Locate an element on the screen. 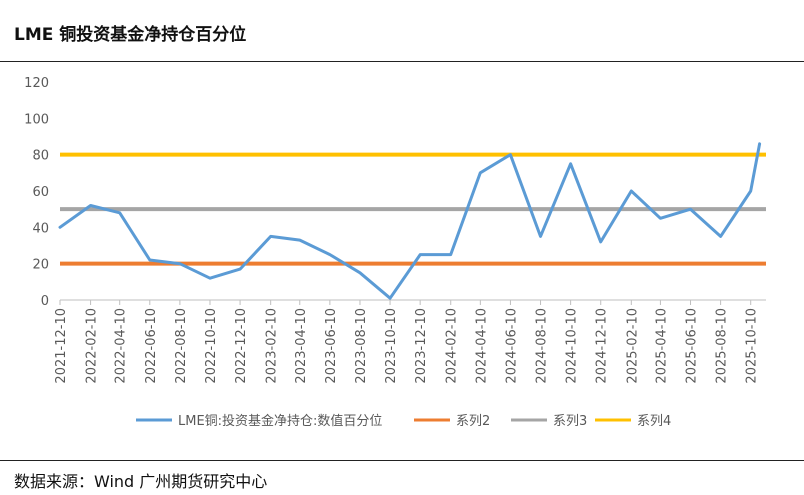 The image size is (804, 495). x-tick-label: 2025-10-10 is located at coordinates (752, 346).